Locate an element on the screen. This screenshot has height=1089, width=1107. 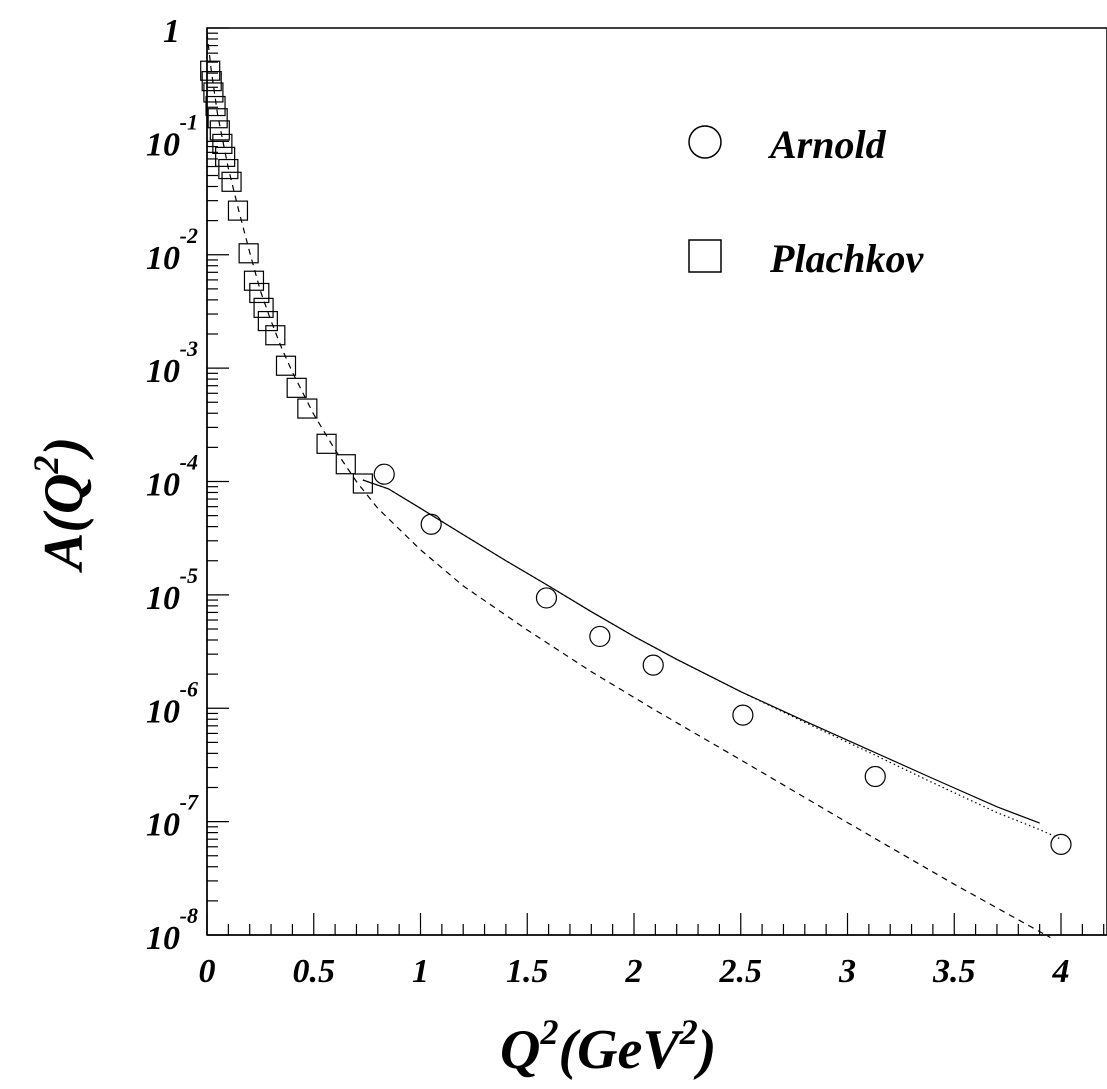
y-tick-exponent: -5 is located at coordinates (189, 575).